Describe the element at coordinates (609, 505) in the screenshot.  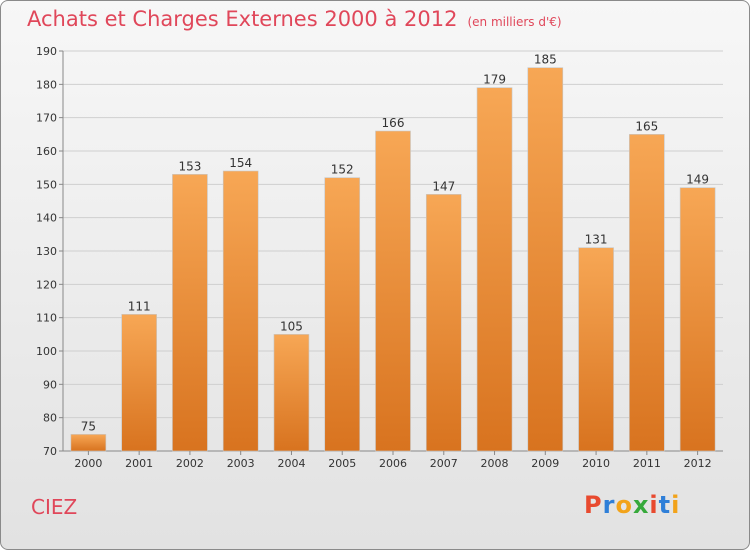
I see `logo-letter: r` at that location.